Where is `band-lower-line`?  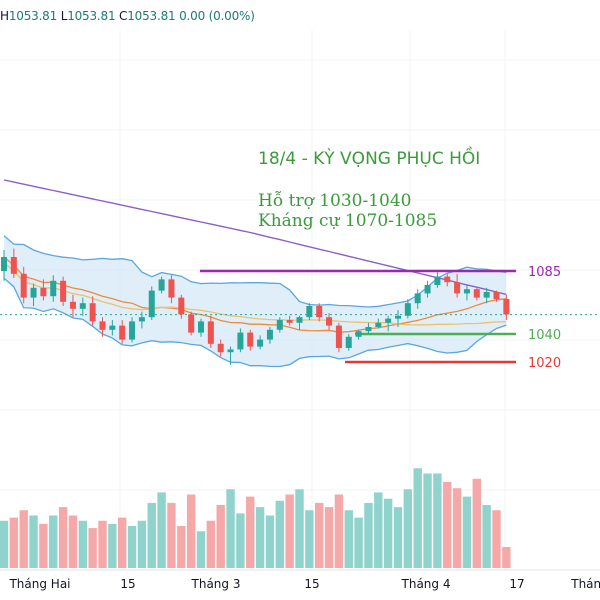 band-lower-line is located at coordinates (255, 322).